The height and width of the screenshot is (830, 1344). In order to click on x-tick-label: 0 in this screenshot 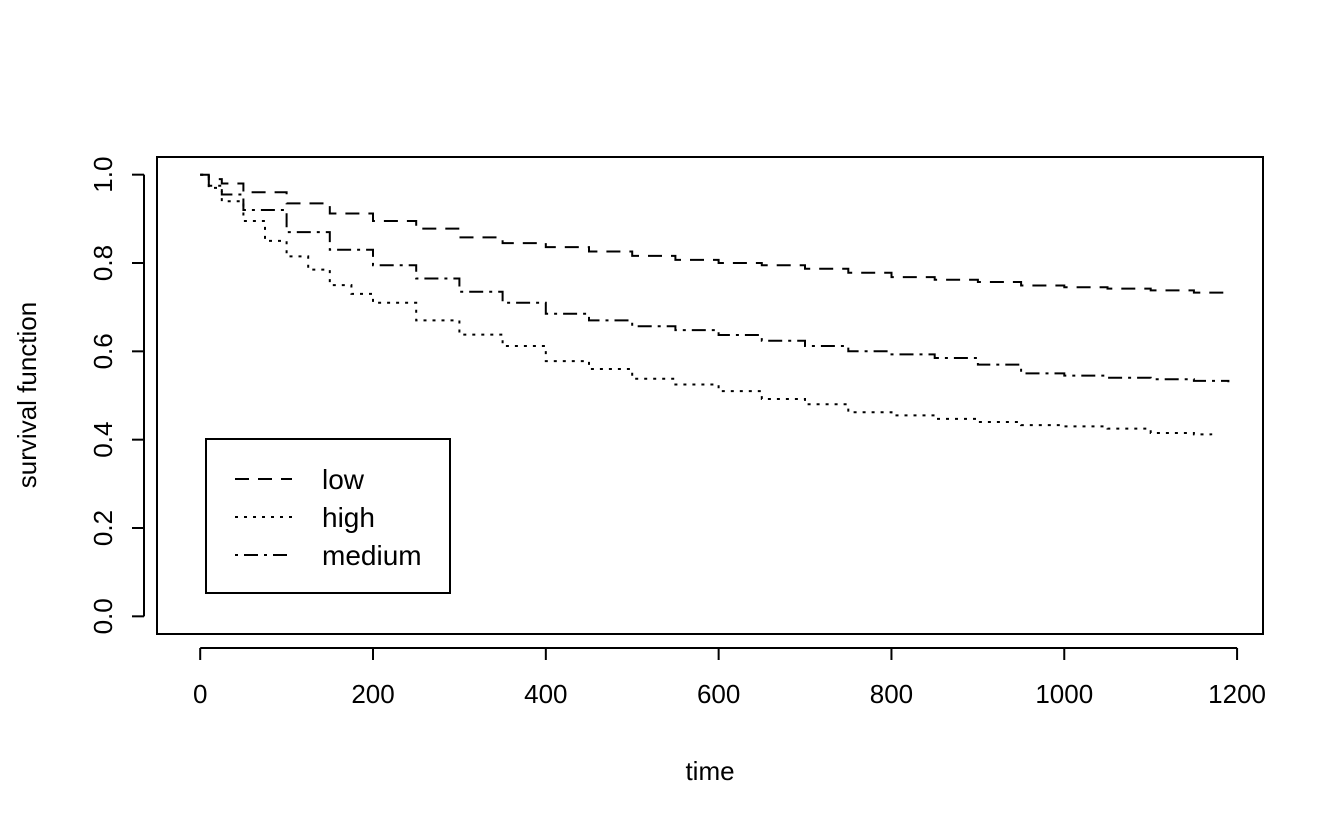, I will do `click(200, 694)`.